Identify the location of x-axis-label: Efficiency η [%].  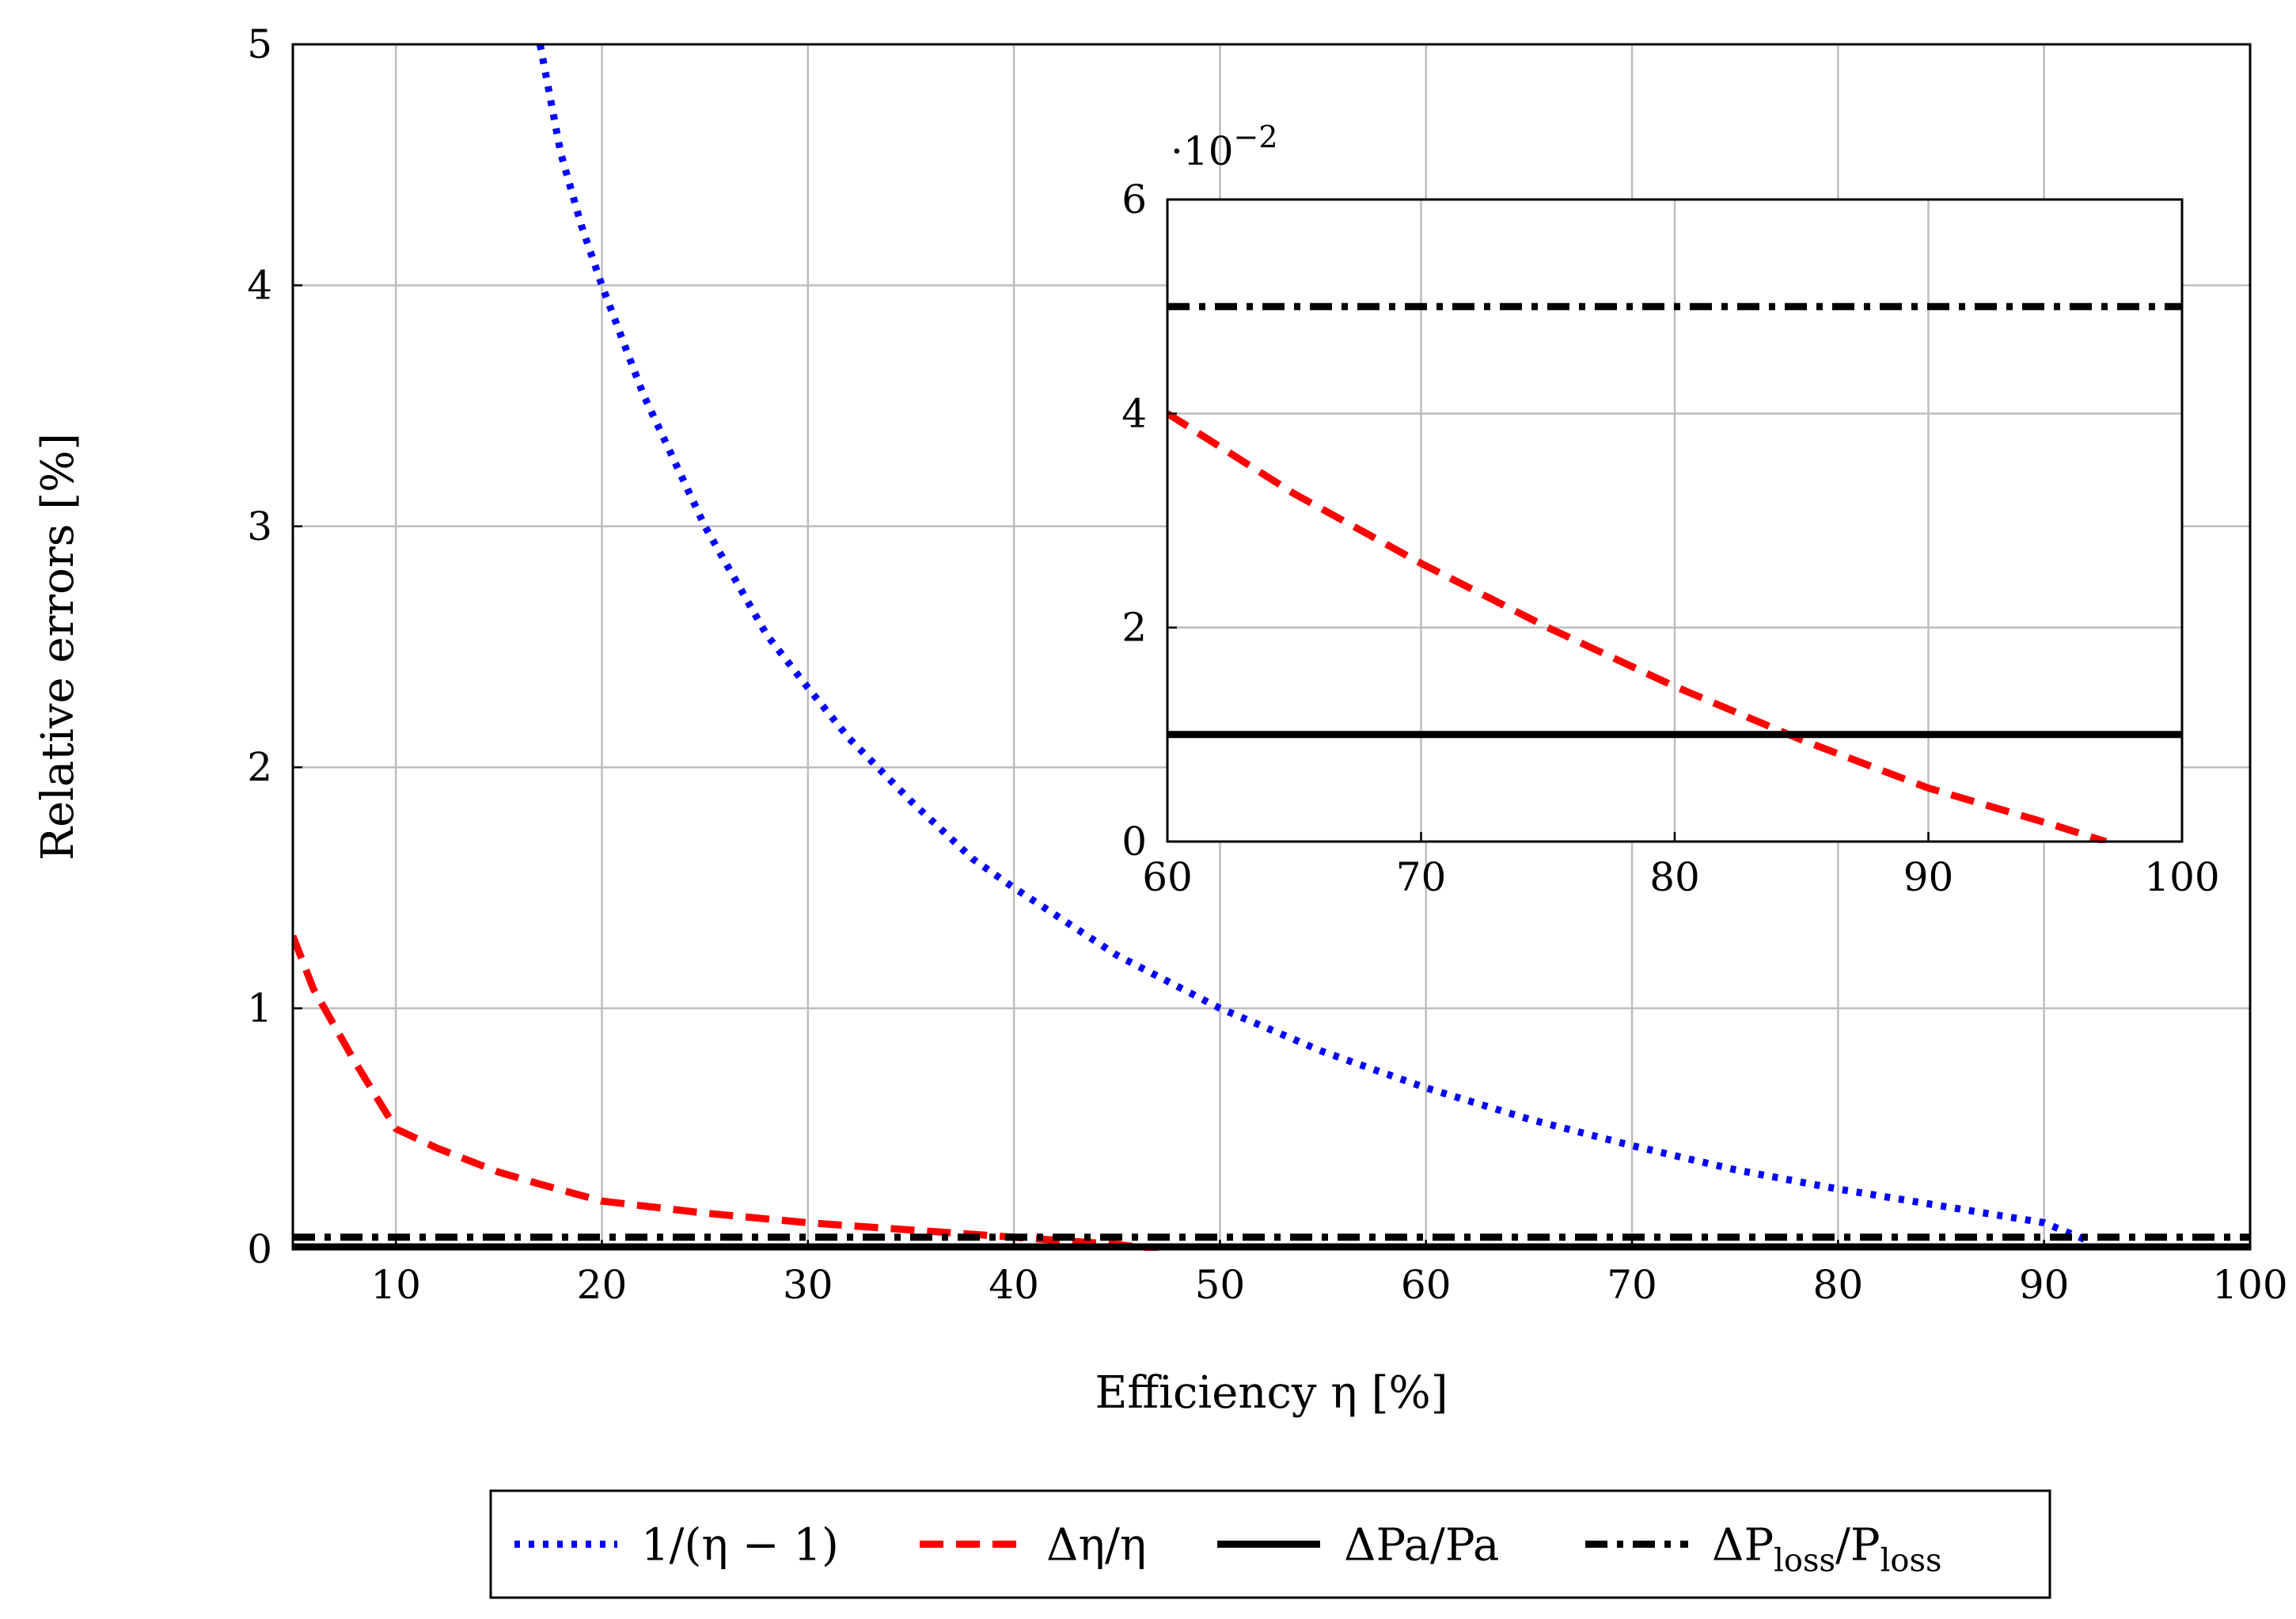
(1271, 1393).